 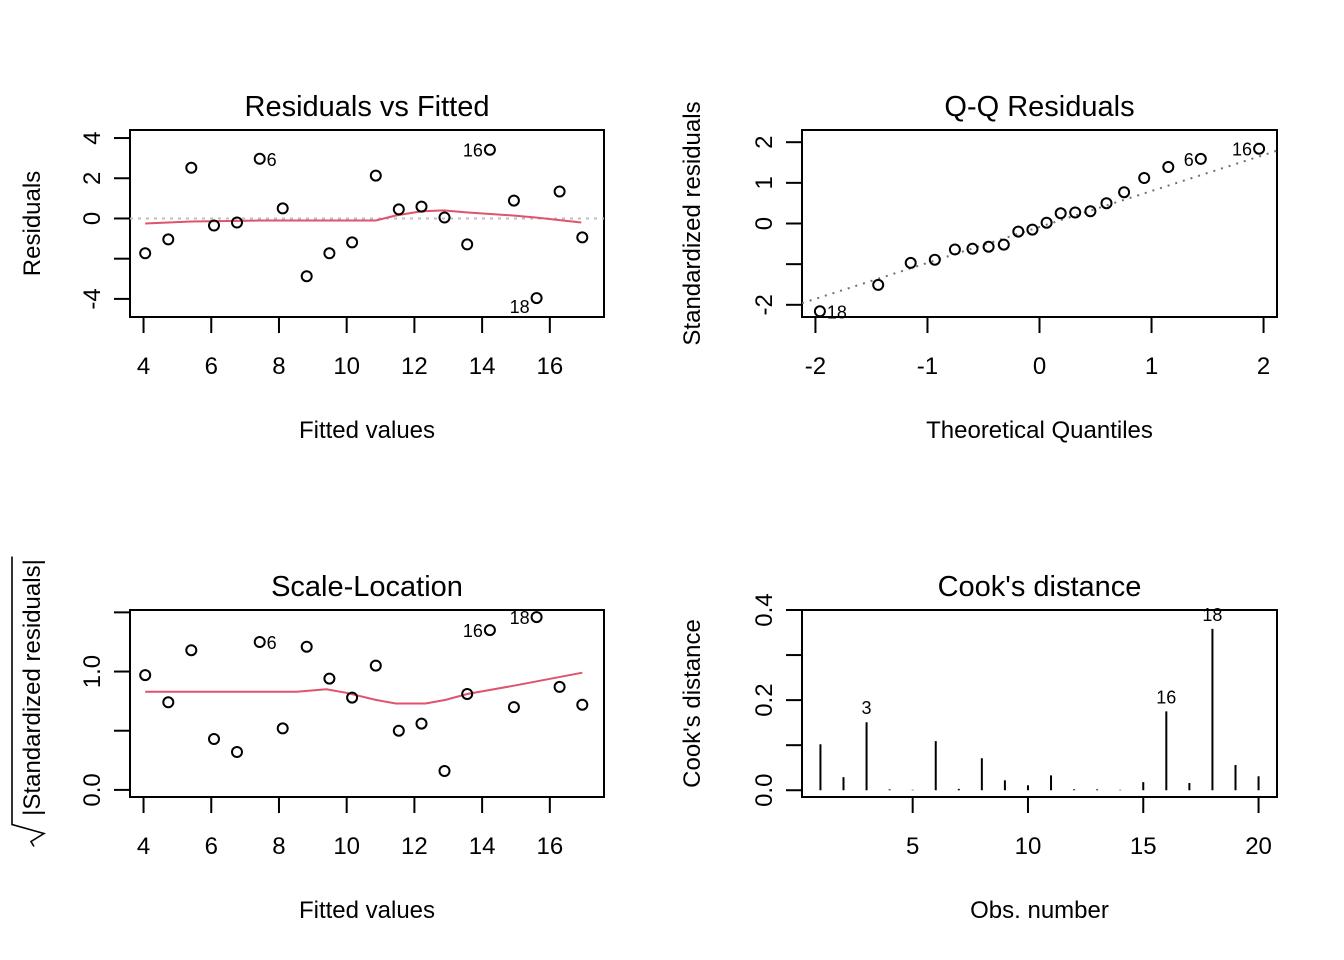 I want to click on y-tick-label: 1.0, so click(x=92, y=671).